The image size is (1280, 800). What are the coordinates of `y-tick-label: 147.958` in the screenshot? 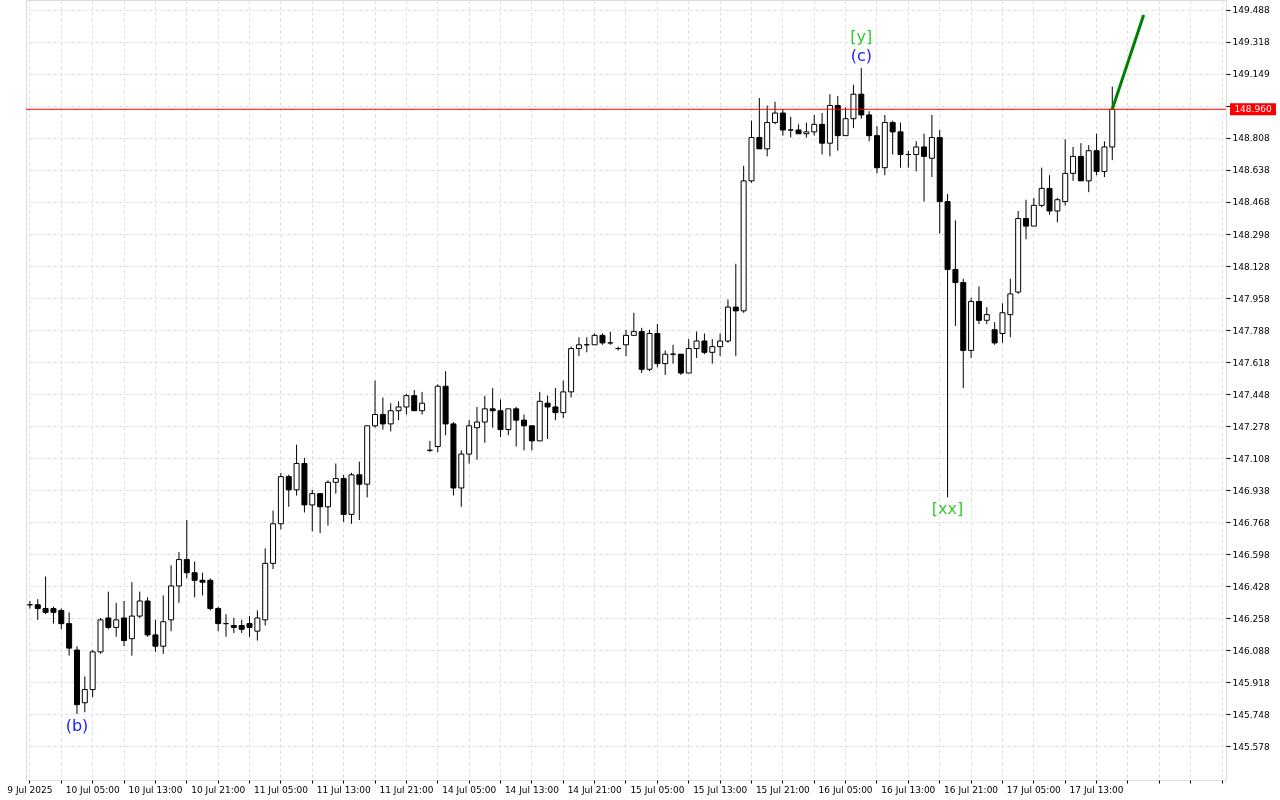 It's located at (1251, 298).